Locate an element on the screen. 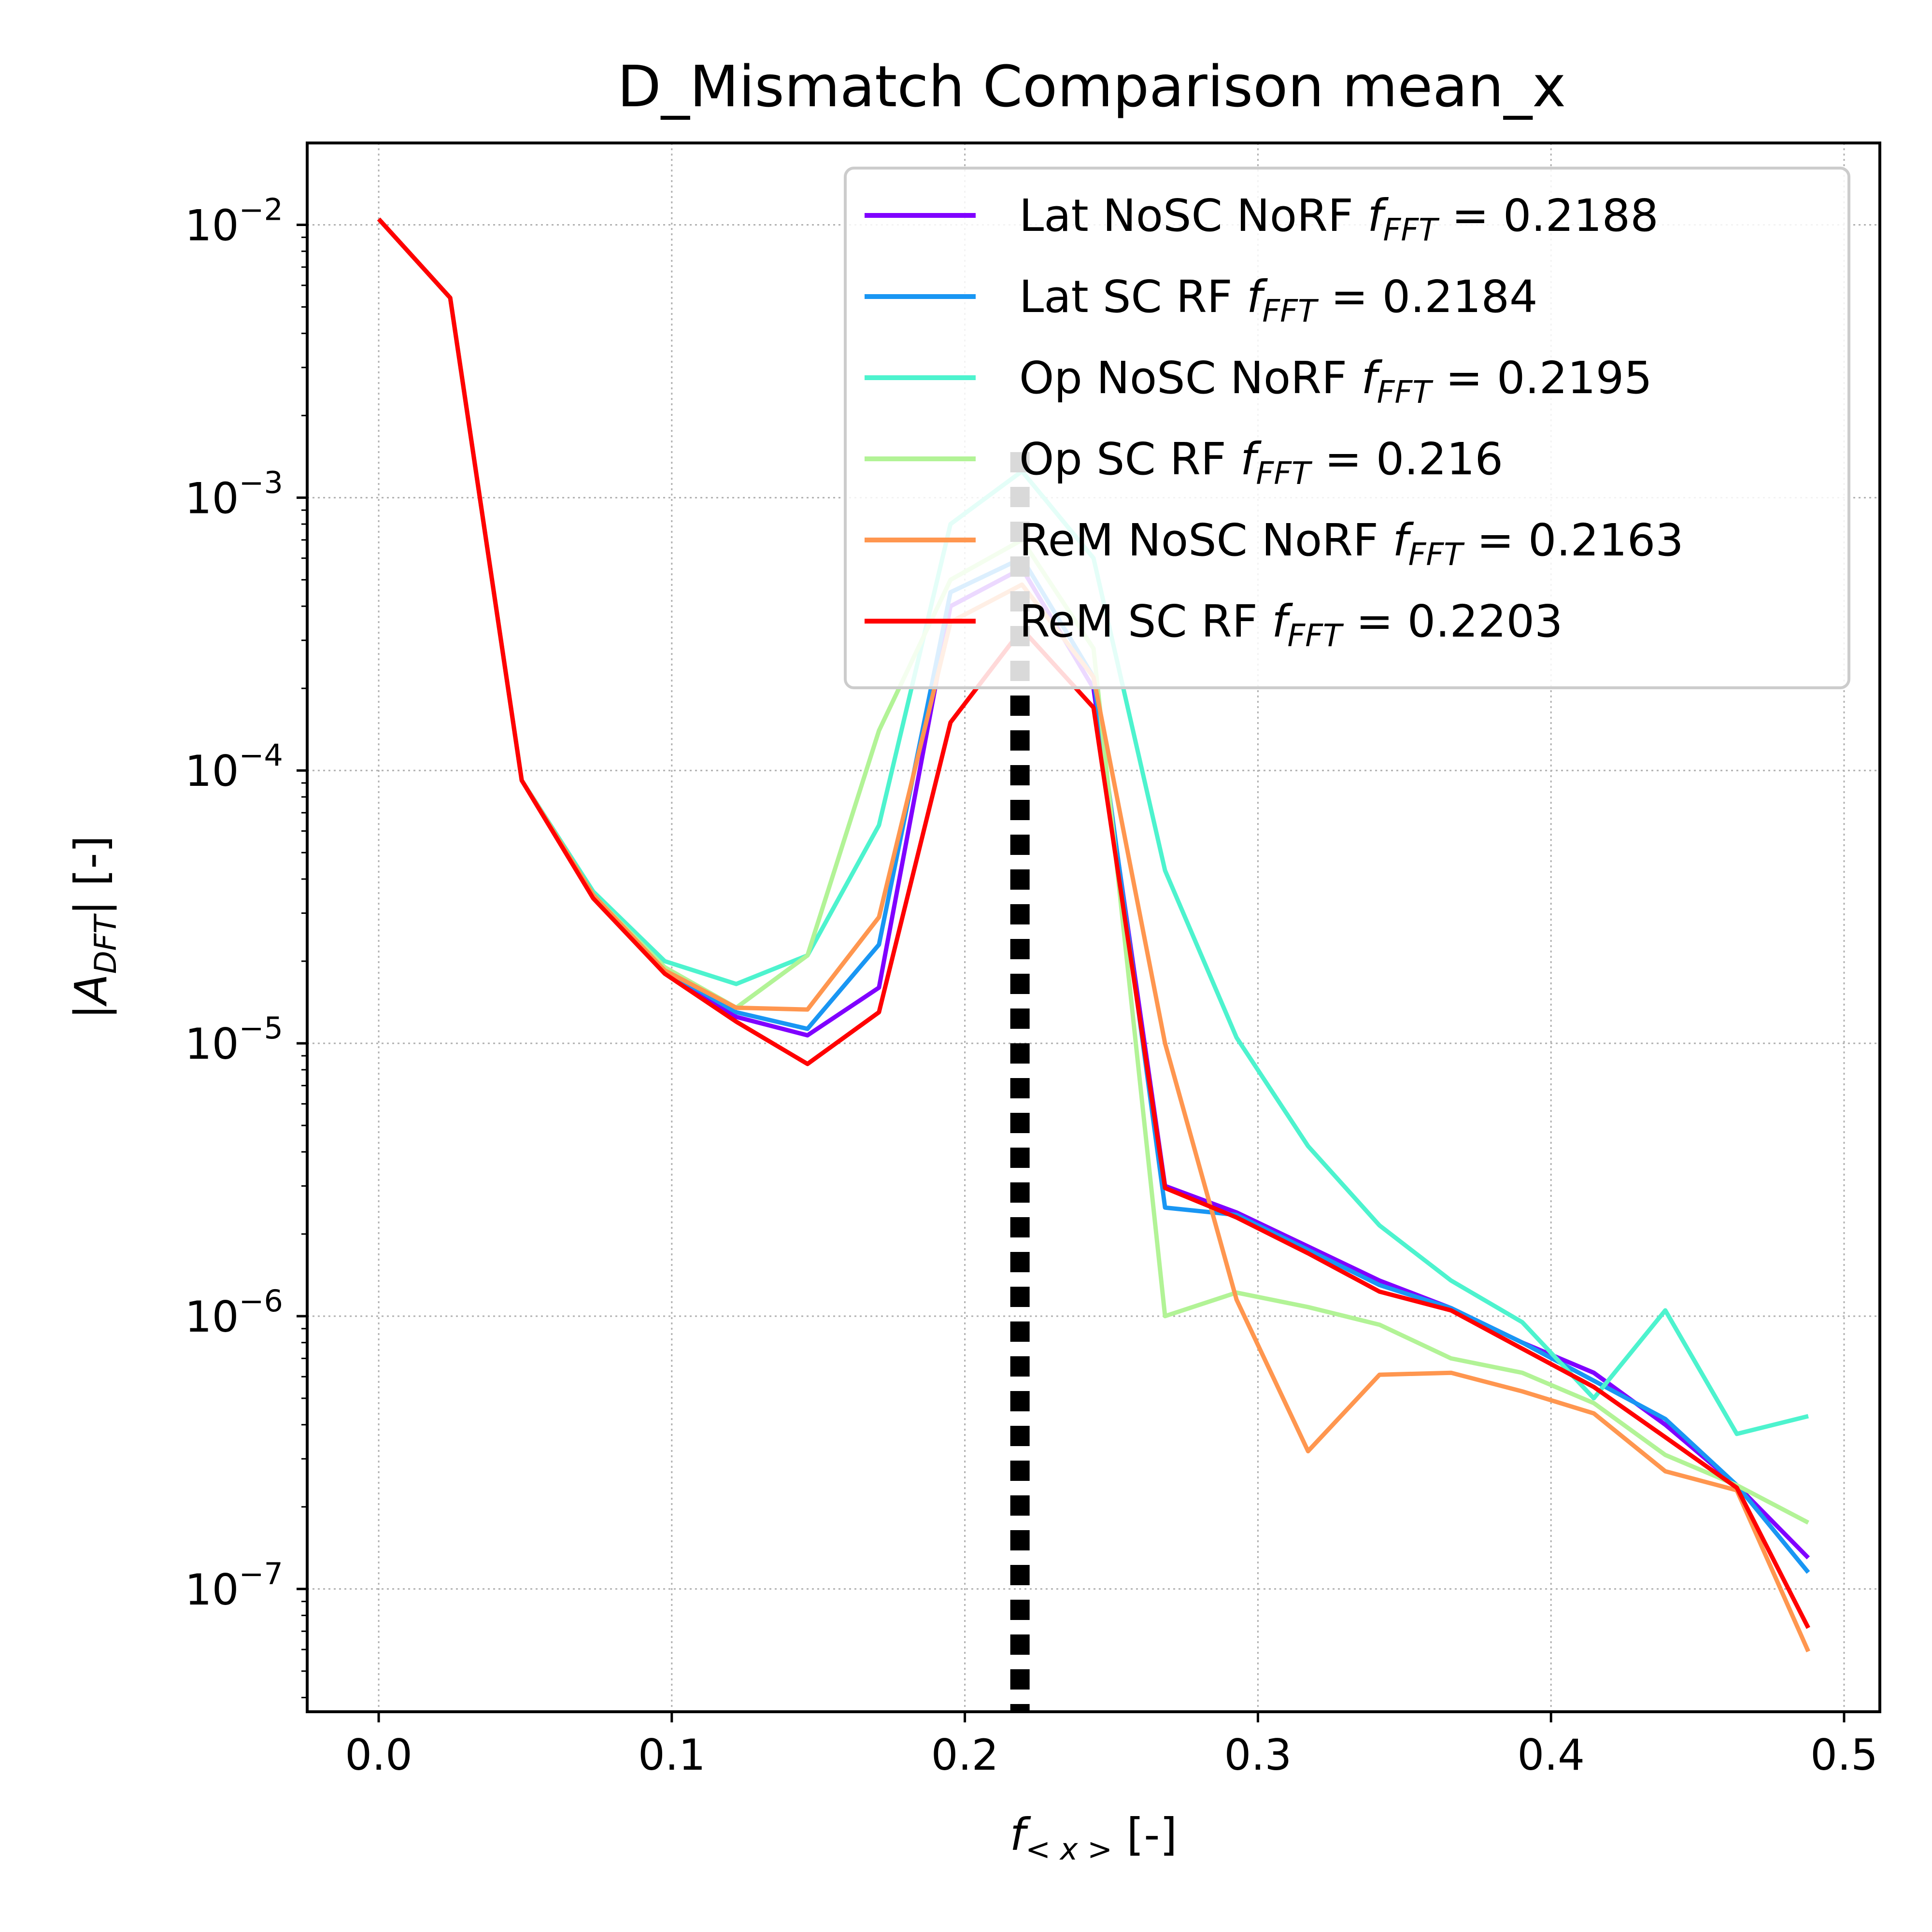  y-tick-label: 10⁻⁴ is located at coordinates (234, 767).